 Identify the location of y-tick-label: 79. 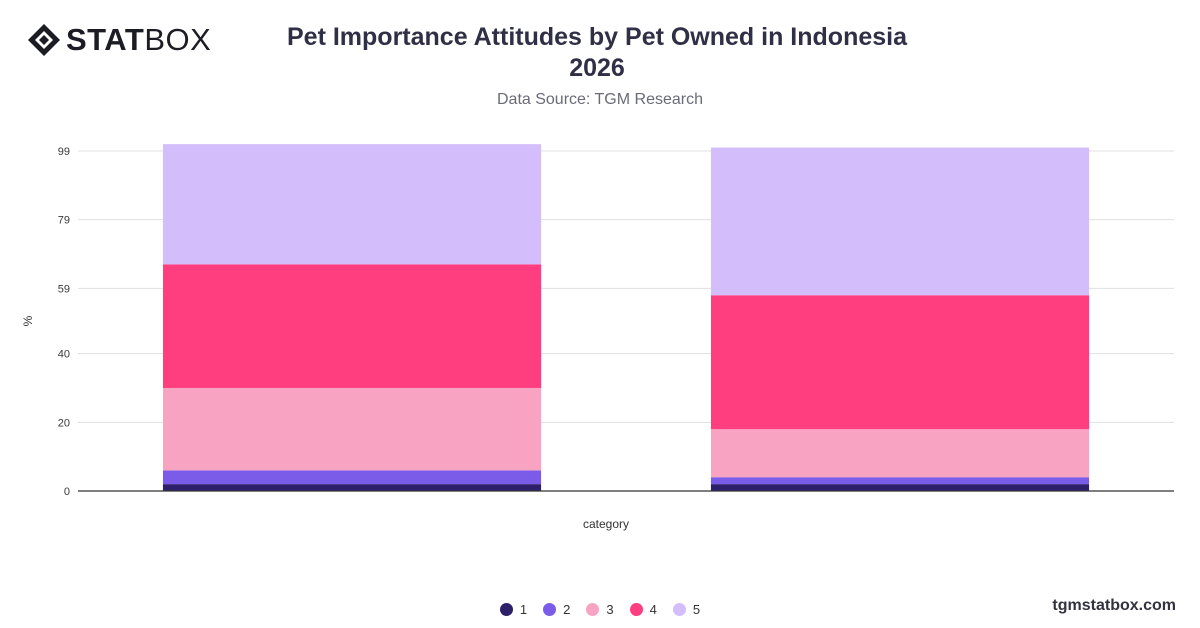
(64, 221).